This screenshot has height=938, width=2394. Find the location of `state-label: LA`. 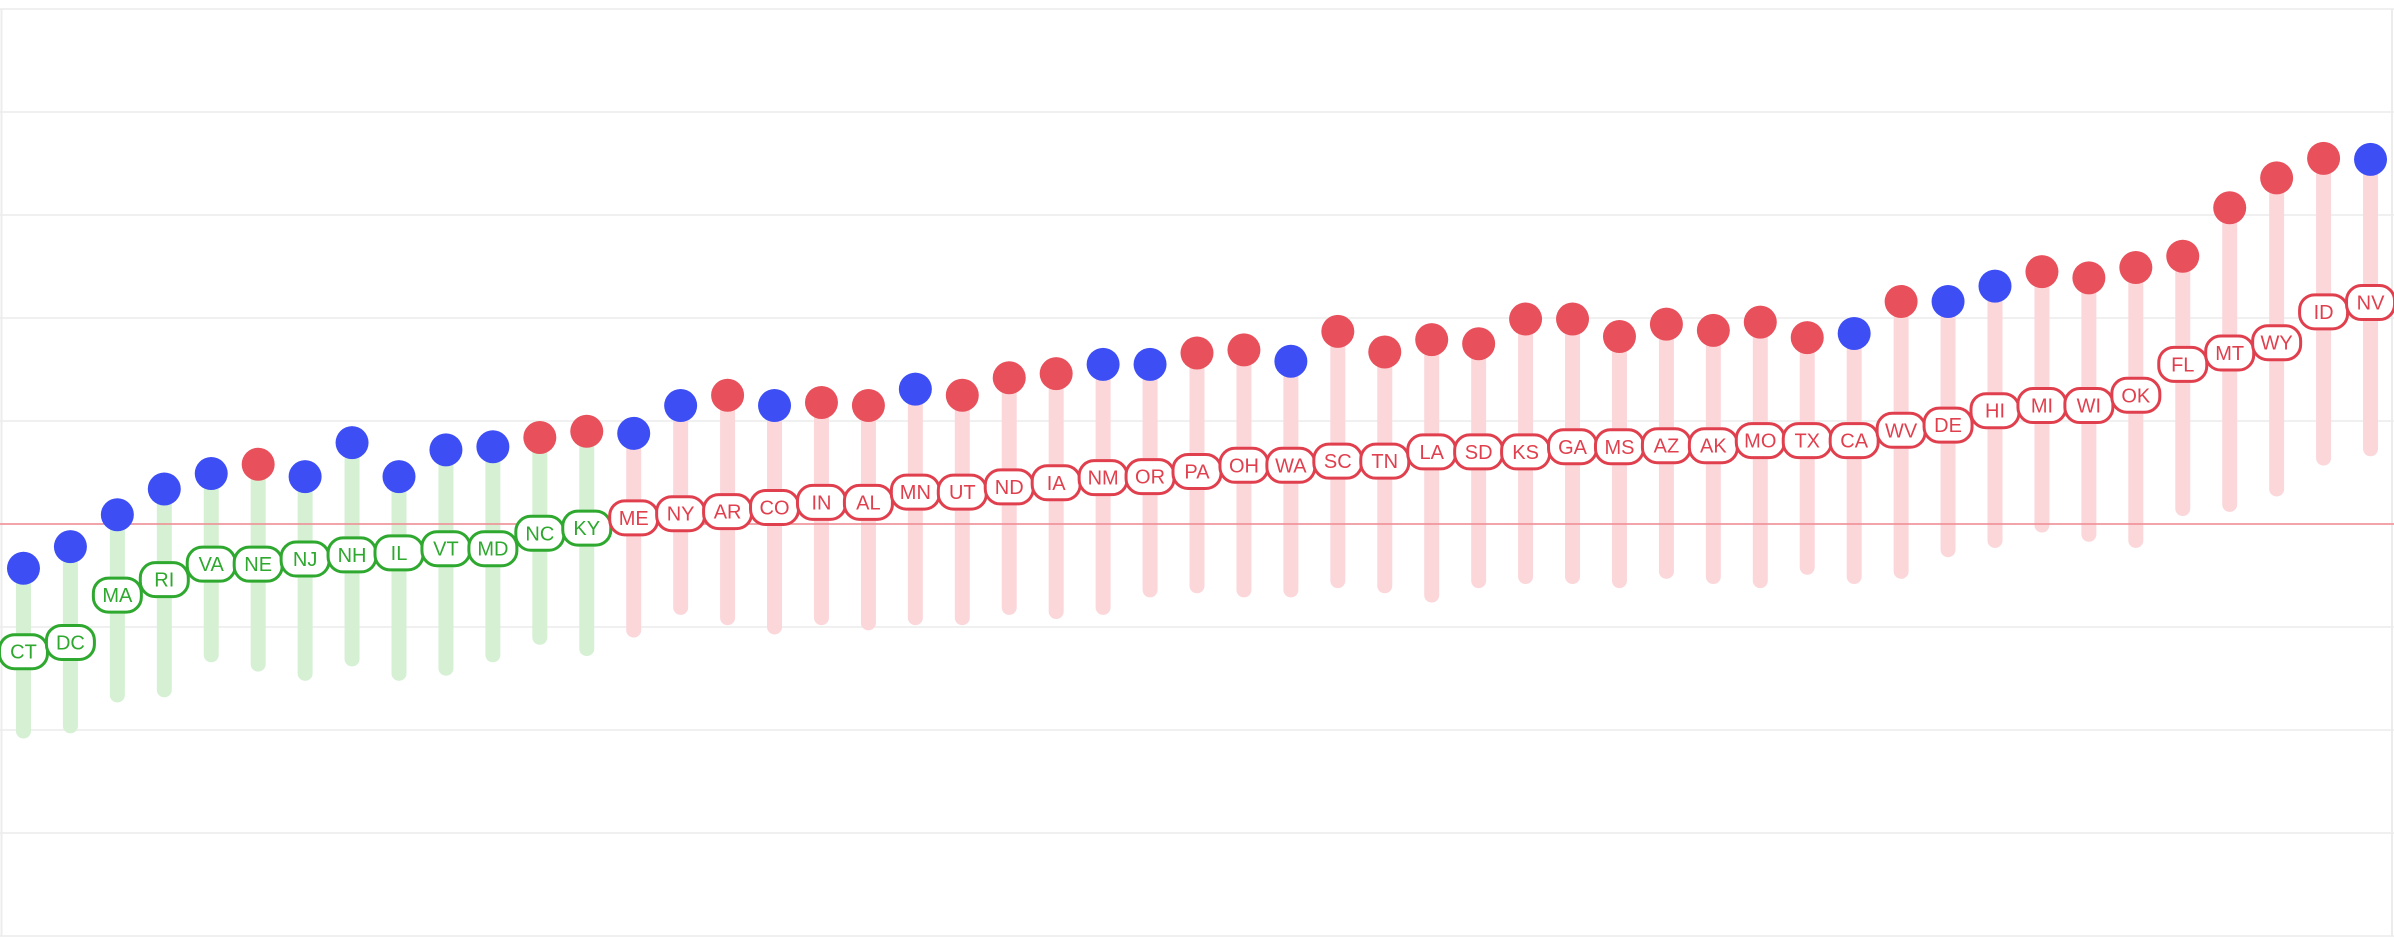

state-label: LA is located at coordinates (1431, 453).